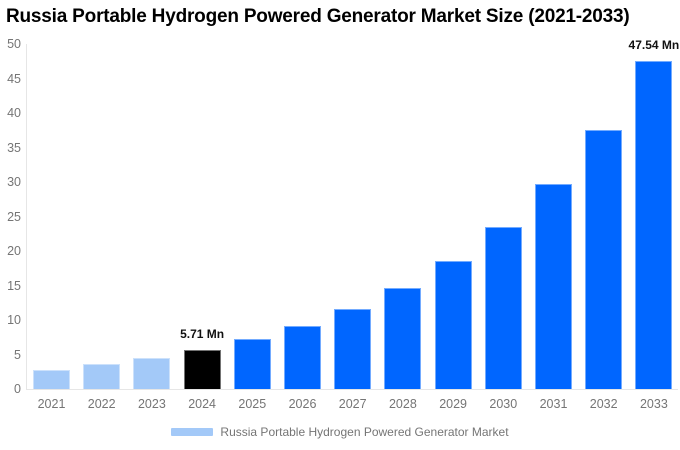 This screenshot has width=680, height=450. Describe the element at coordinates (14, 216) in the screenshot. I see `y-tick-label-25: 25` at that location.